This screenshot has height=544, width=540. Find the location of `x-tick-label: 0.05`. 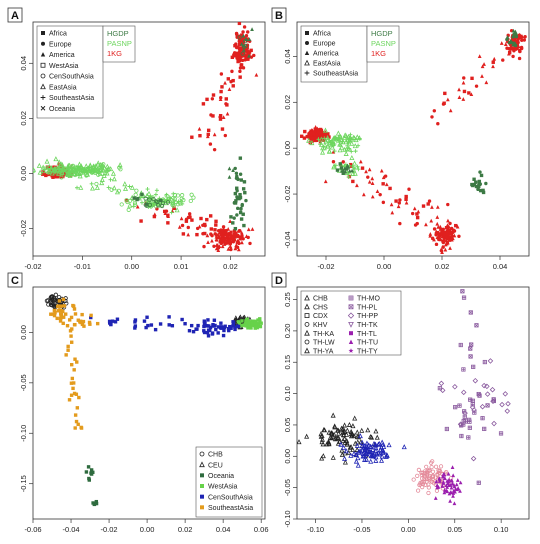

x-tick-label: 0.05 is located at coordinates (454, 529).